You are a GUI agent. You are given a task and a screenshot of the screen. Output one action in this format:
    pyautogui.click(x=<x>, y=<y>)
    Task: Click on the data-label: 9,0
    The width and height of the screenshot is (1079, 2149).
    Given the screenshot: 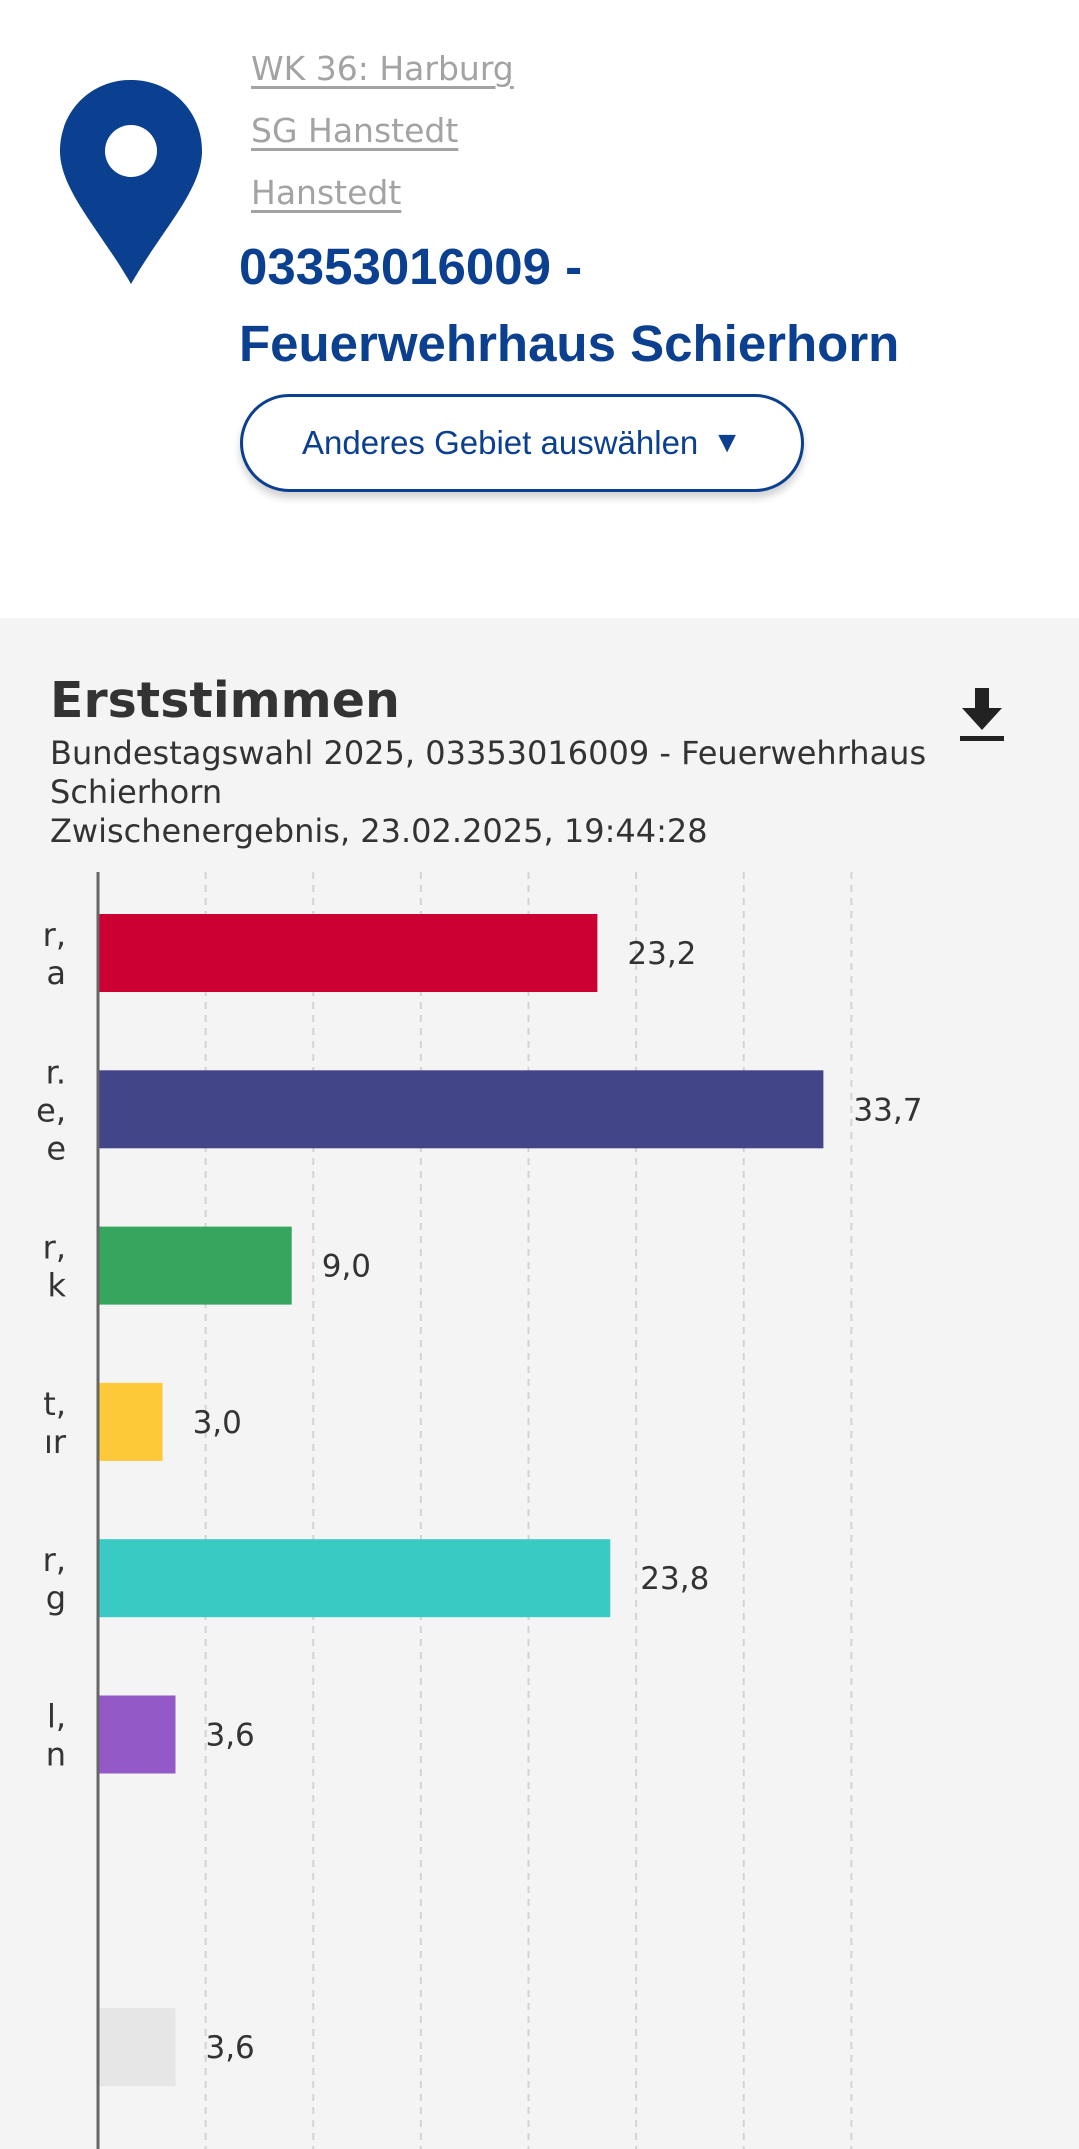 What is the action you would take?
    pyautogui.click(x=346, y=1267)
    